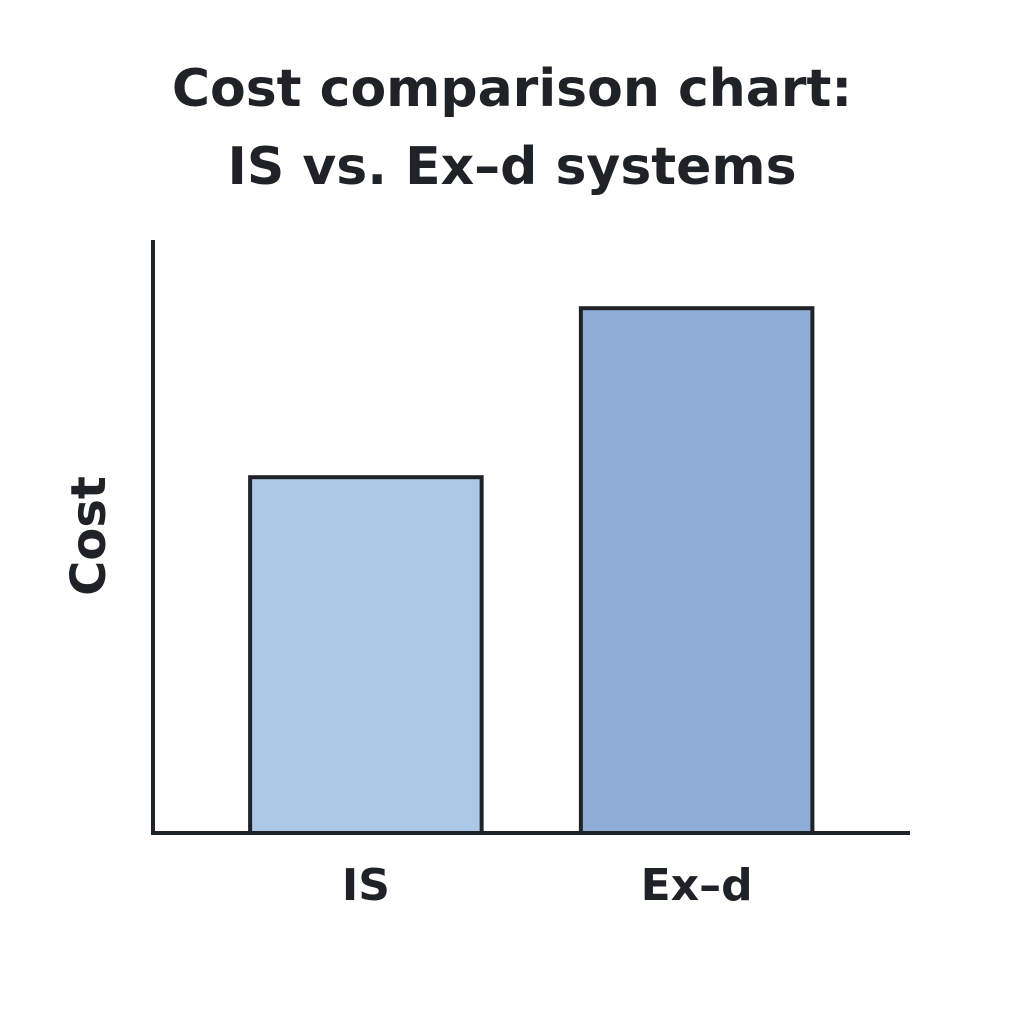 This screenshot has width=1024, height=1024. What do you see at coordinates (511, 167) in the screenshot?
I see `chart-title: IS vs. Ex–d systems` at bounding box center [511, 167].